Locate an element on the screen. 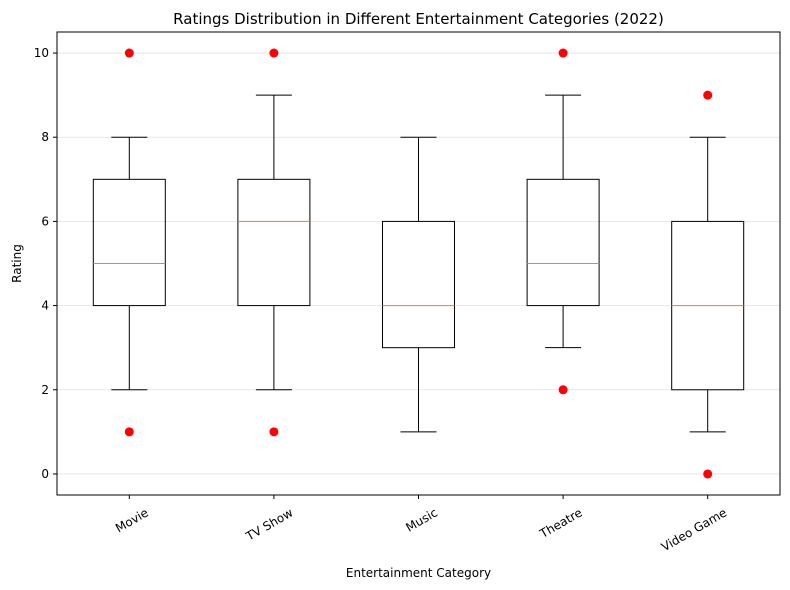  box-theatre is located at coordinates (563, 221).